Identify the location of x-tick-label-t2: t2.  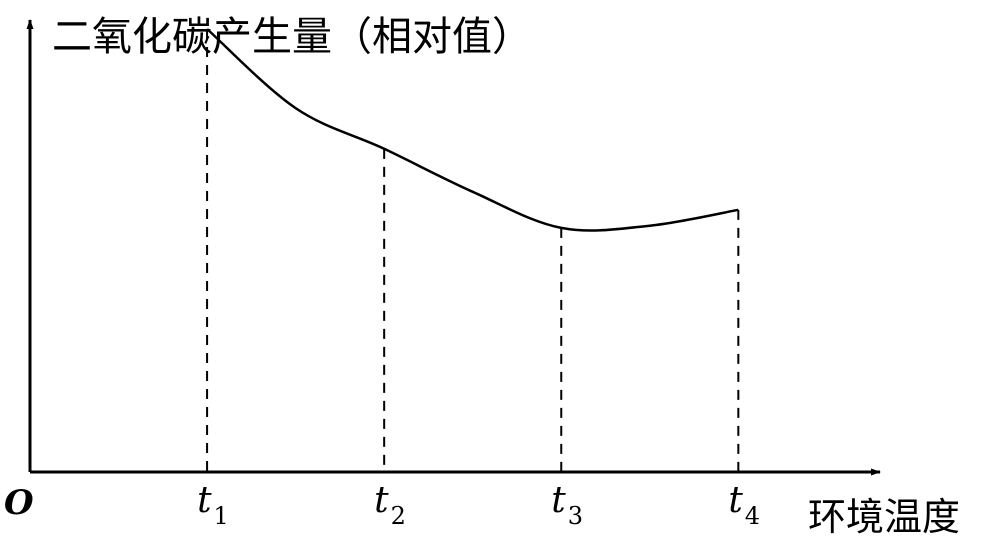
(390, 505).